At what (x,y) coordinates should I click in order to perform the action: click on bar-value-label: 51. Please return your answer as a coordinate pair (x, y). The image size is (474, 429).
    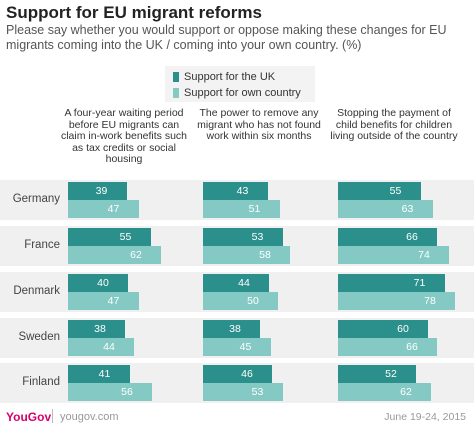
    Looking at the image, I should click on (254, 209).